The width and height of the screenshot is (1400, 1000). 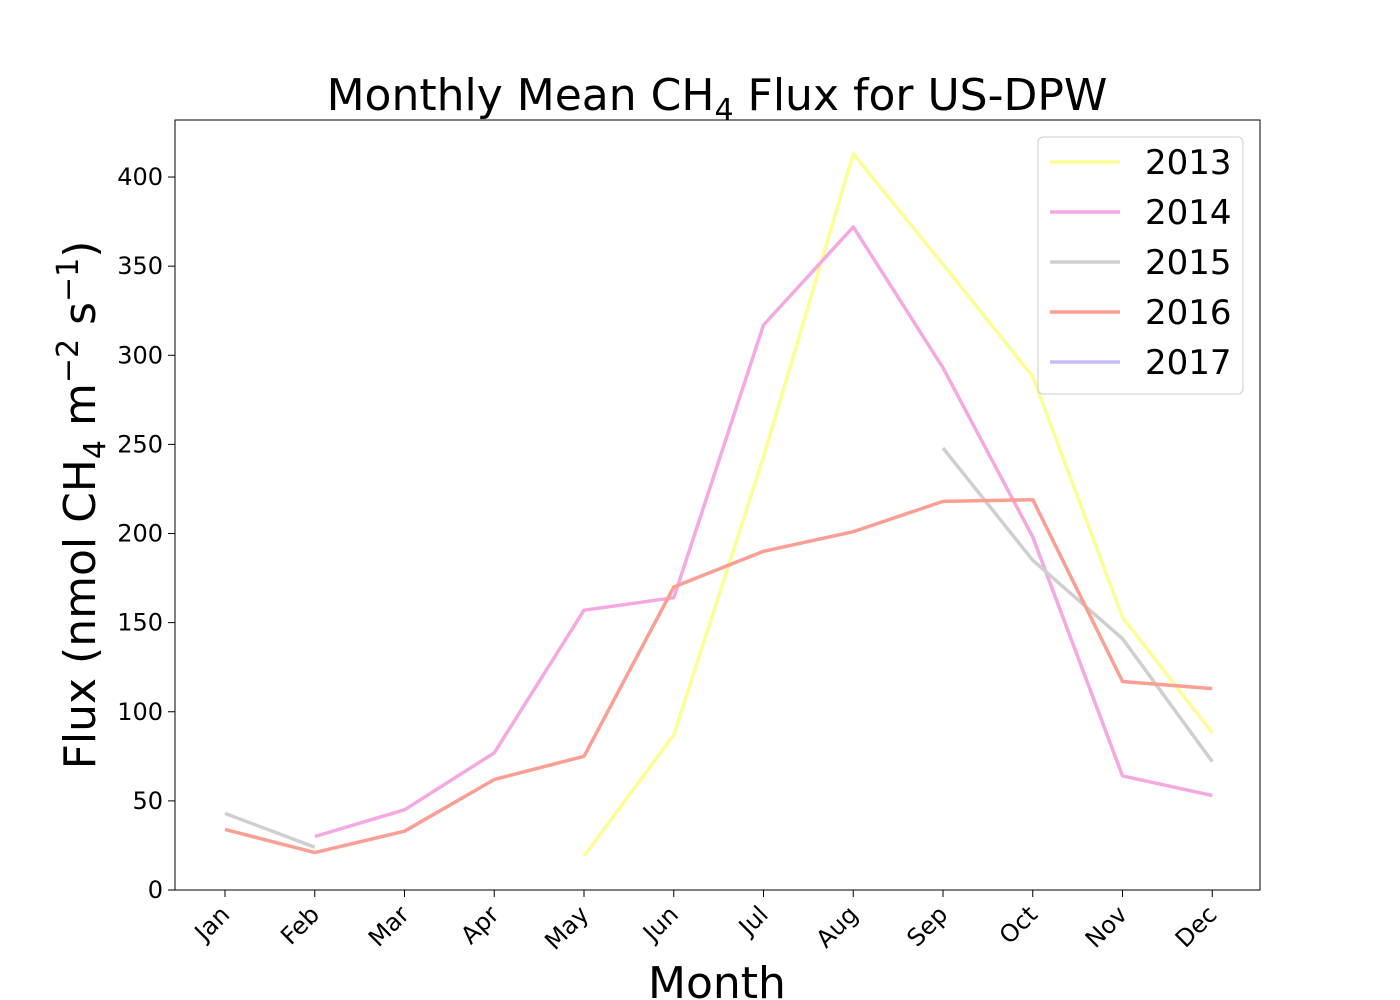 I want to click on x-tick-label: Aug, so click(x=837, y=926).